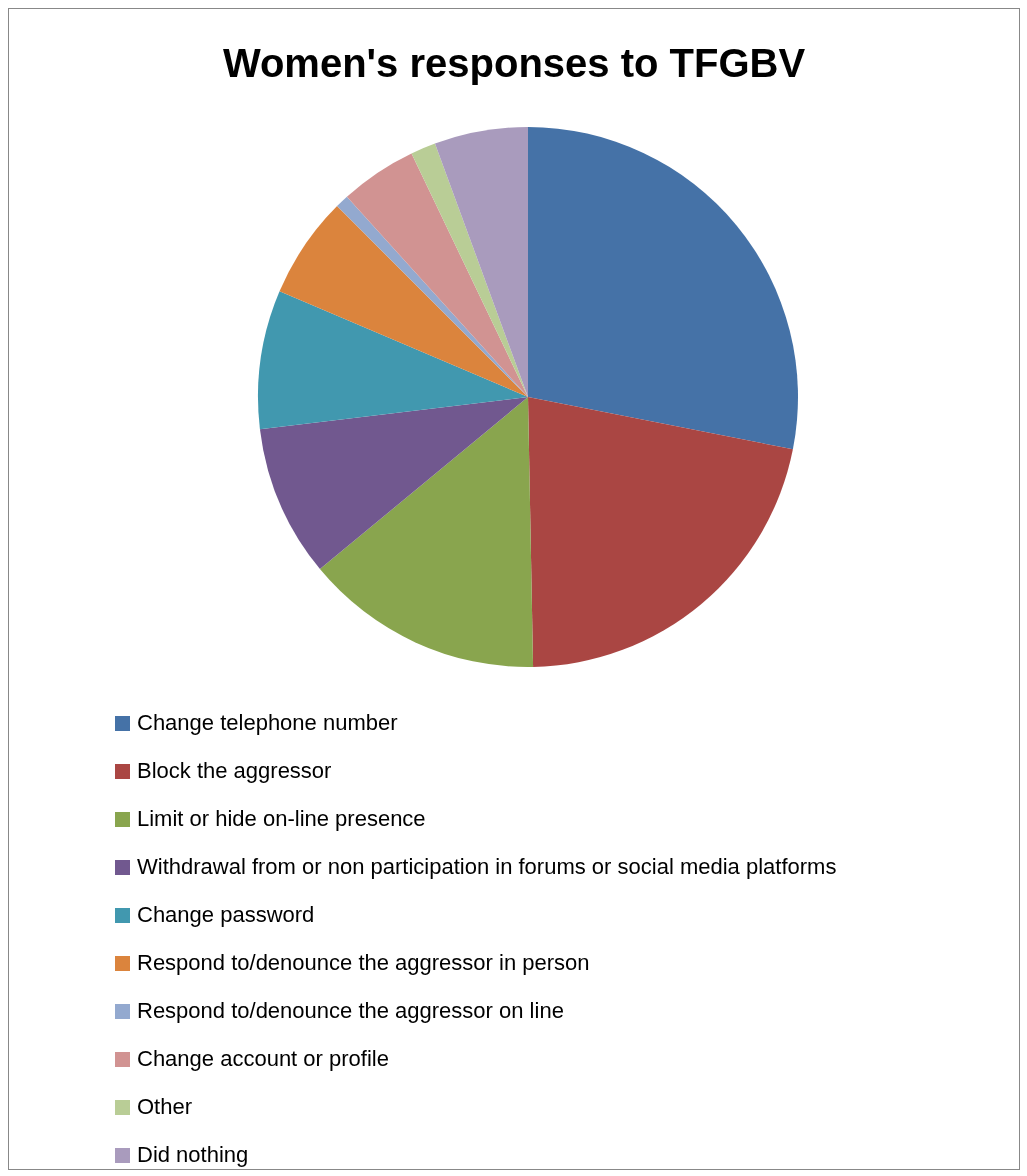 The height and width of the screenshot is (1176, 1027). What do you see at coordinates (193, 1155) in the screenshot?
I see `legend-label: Did nothing` at bounding box center [193, 1155].